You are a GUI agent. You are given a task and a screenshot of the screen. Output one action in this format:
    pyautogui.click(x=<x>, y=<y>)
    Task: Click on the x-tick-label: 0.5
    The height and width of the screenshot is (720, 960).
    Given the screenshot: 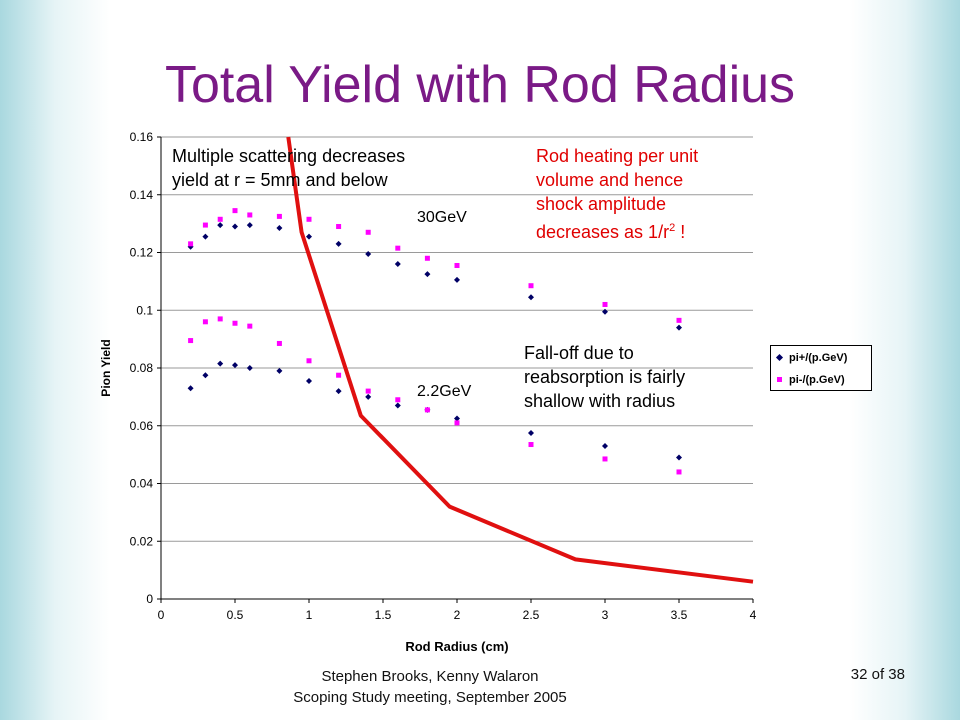 What is the action you would take?
    pyautogui.click(x=235, y=615)
    